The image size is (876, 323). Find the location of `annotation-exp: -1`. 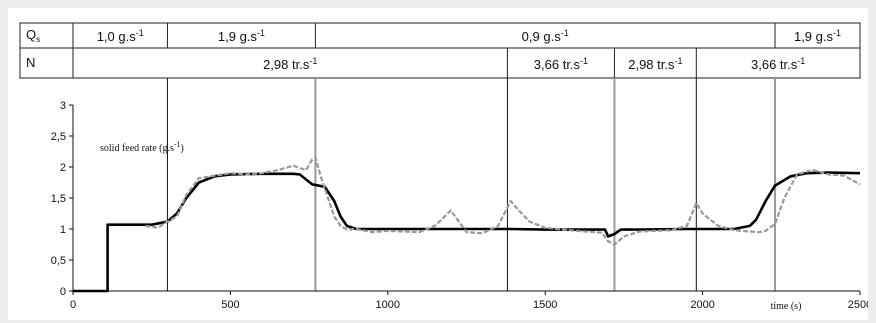

annotation-exp: -1 is located at coordinates (177, 144).